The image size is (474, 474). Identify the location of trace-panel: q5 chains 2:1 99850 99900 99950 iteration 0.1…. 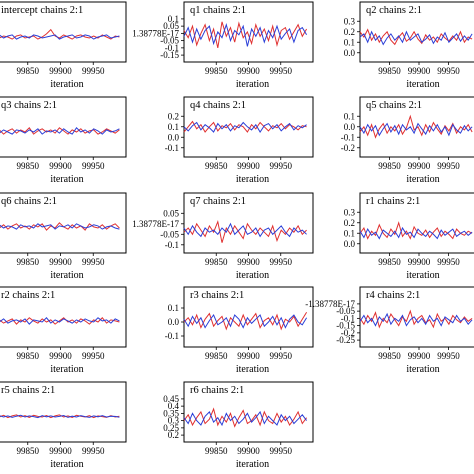
(407, 140).